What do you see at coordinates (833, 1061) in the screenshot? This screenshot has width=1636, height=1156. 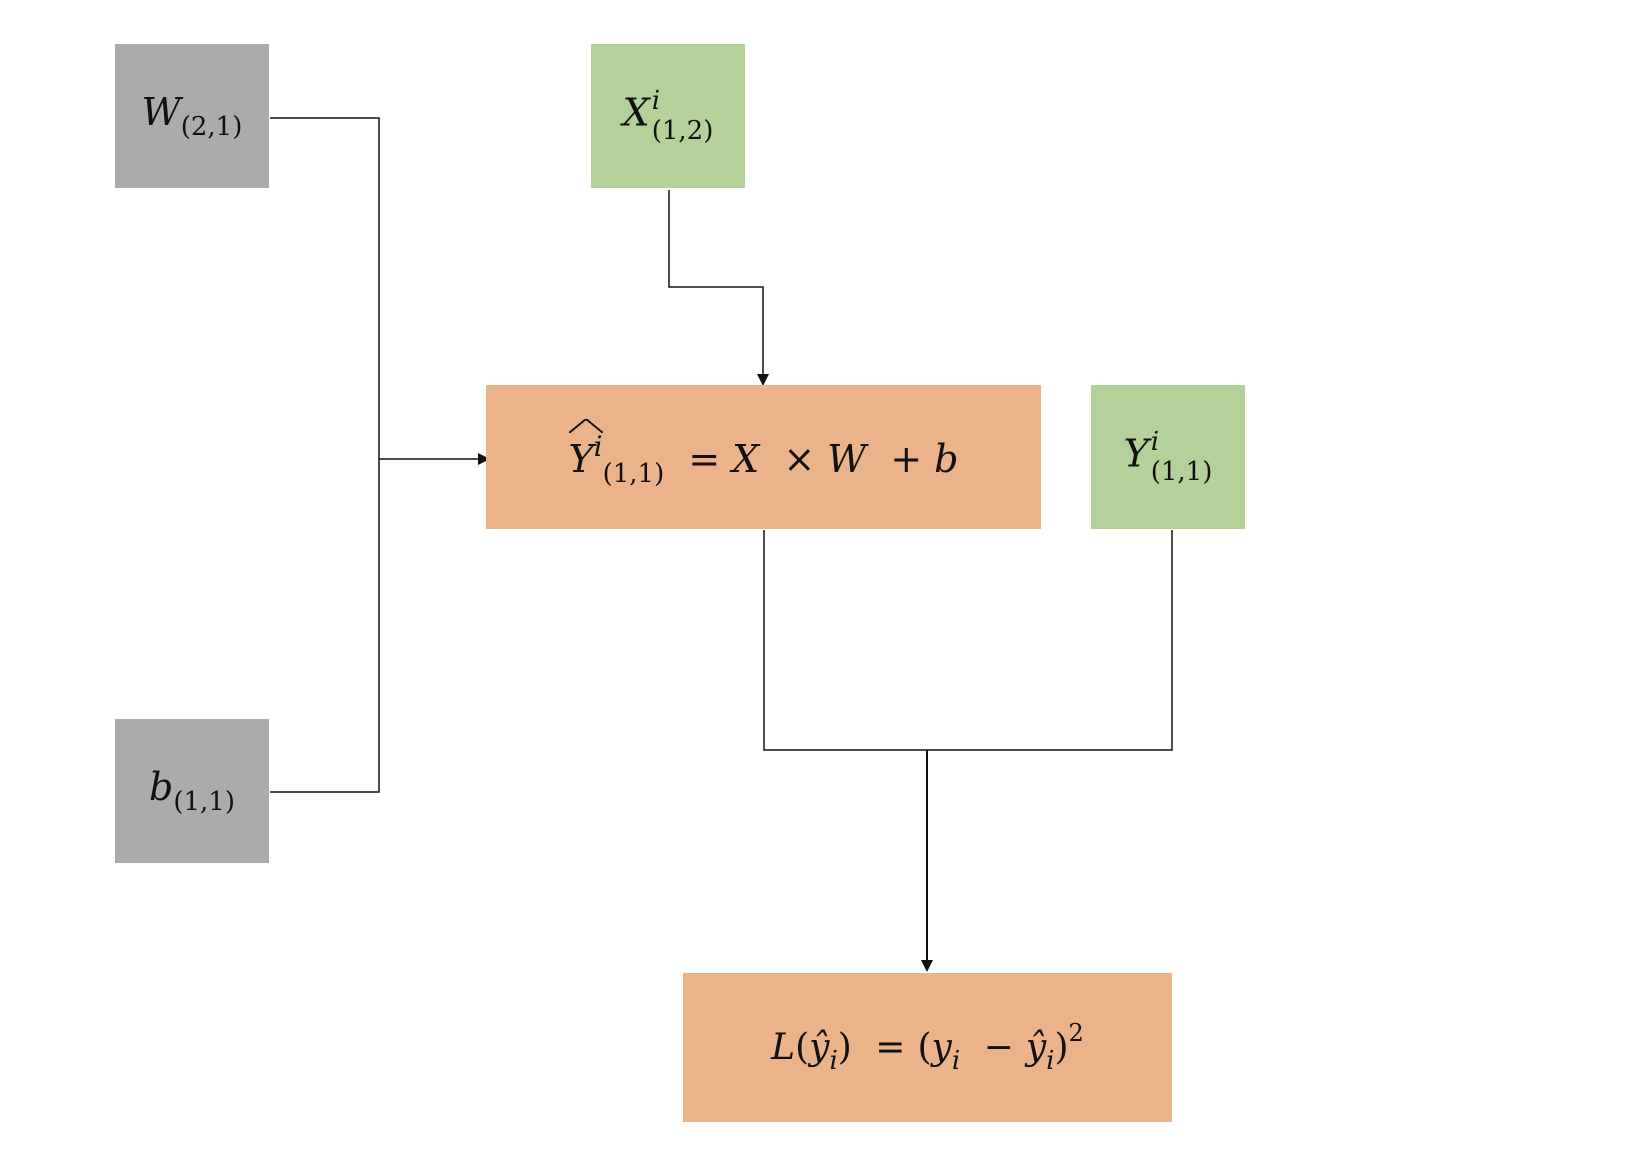 I see `loss-arg-index: i` at bounding box center [833, 1061].